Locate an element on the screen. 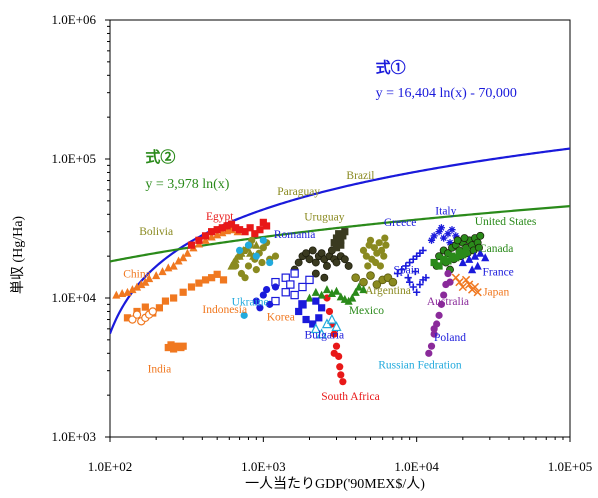  label-uruguay: Uruguay is located at coordinates (324, 218).